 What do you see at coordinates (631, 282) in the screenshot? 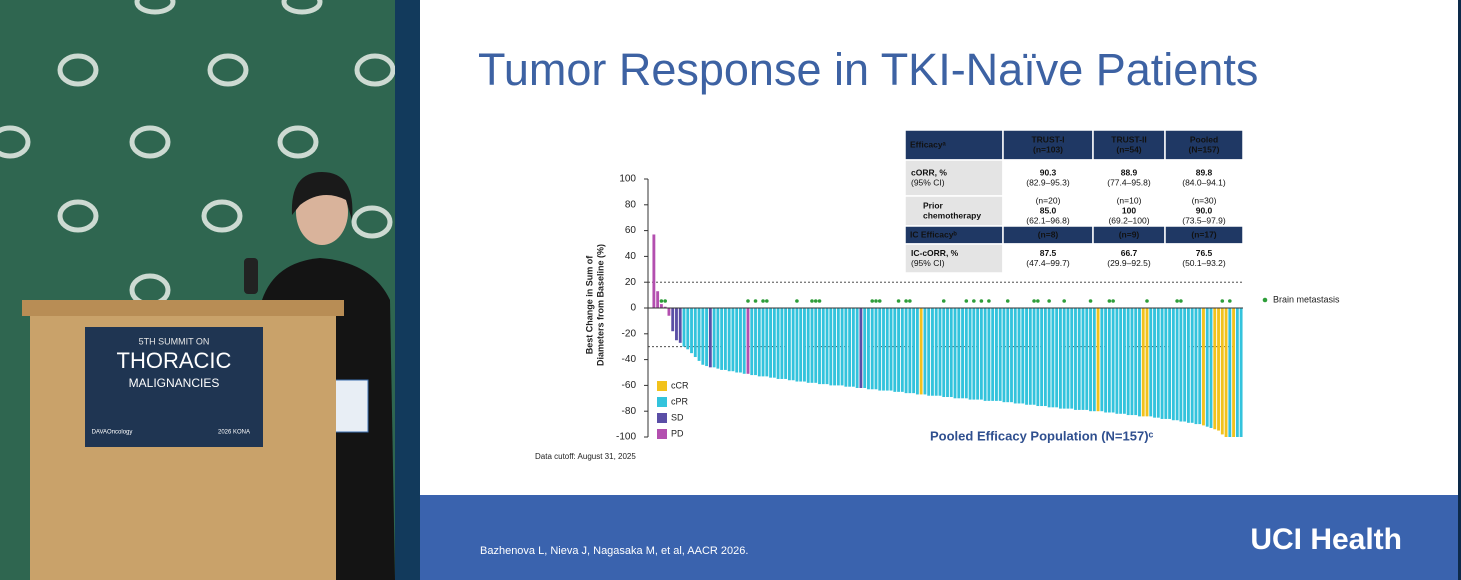
I see `y-tick-label: 20` at bounding box center [631, 282].